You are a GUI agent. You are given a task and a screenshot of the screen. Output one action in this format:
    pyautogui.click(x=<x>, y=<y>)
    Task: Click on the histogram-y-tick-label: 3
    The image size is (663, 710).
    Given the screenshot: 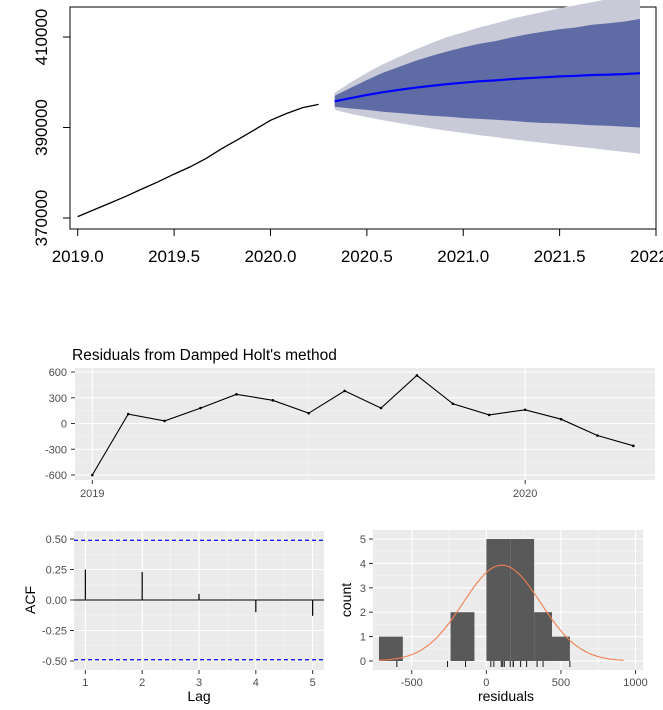 What is the action you would take?
    pyautogui.click(x=363, y=589)
    